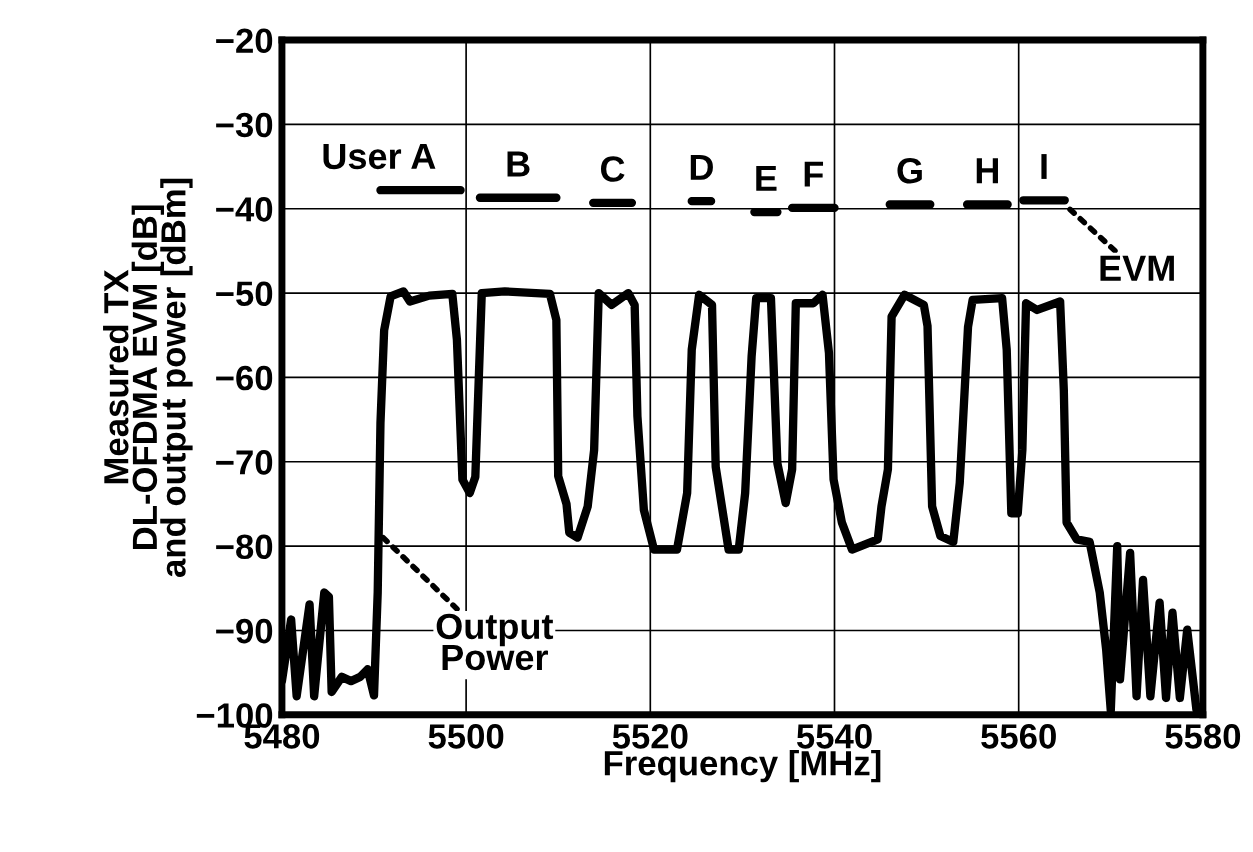 The height and width of the screenshot is (852, 1253). What do you see at coordinates (1018, 736) in the screenshot?
I see `x-tick-label: 5560` at bounding box center [1018, 736].